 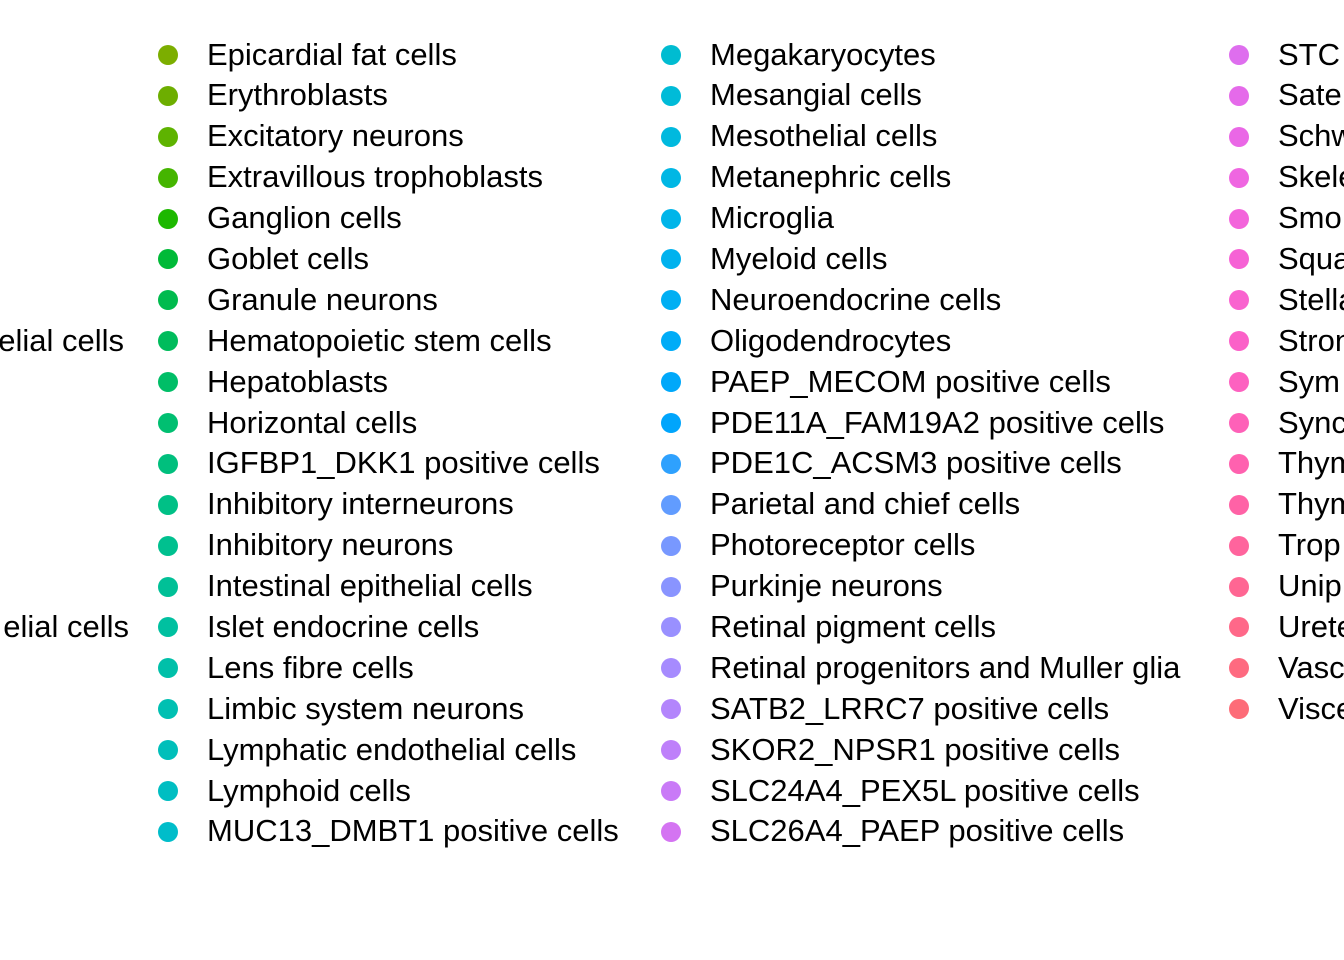 I want to click on legend-label: Extravillous trophoblasts, so click(x=375, y=177).